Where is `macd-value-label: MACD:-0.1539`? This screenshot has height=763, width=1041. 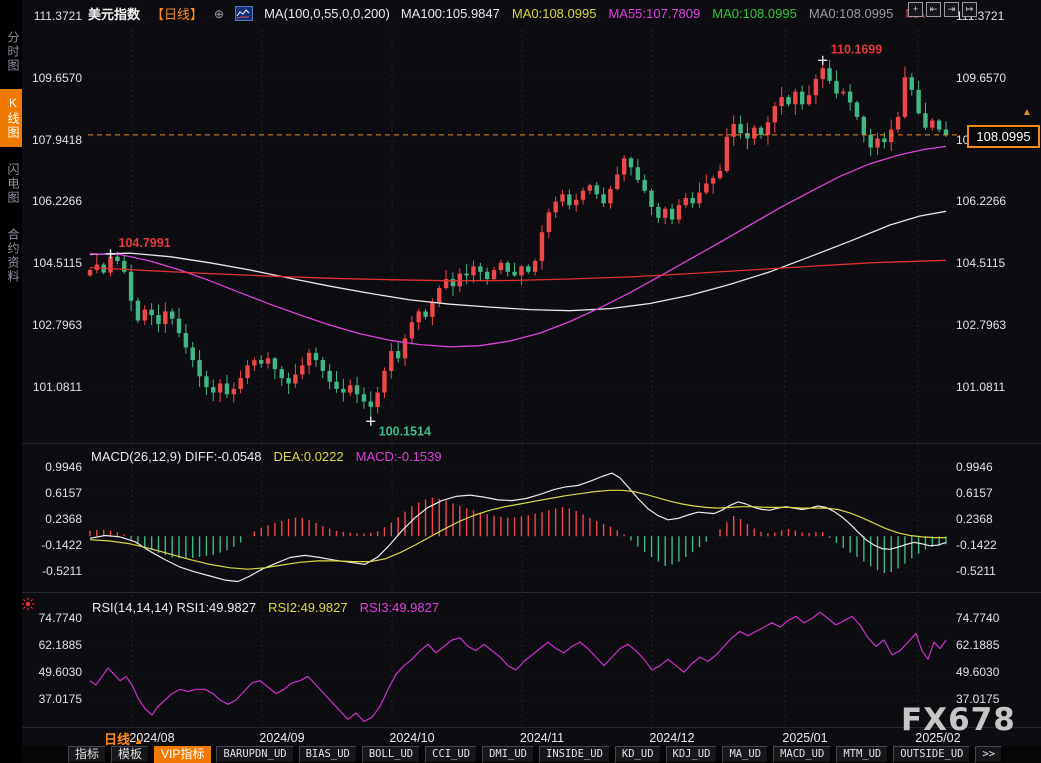
macd-value-label: MACD:-0.1539 is located at coordinates (398, 456).